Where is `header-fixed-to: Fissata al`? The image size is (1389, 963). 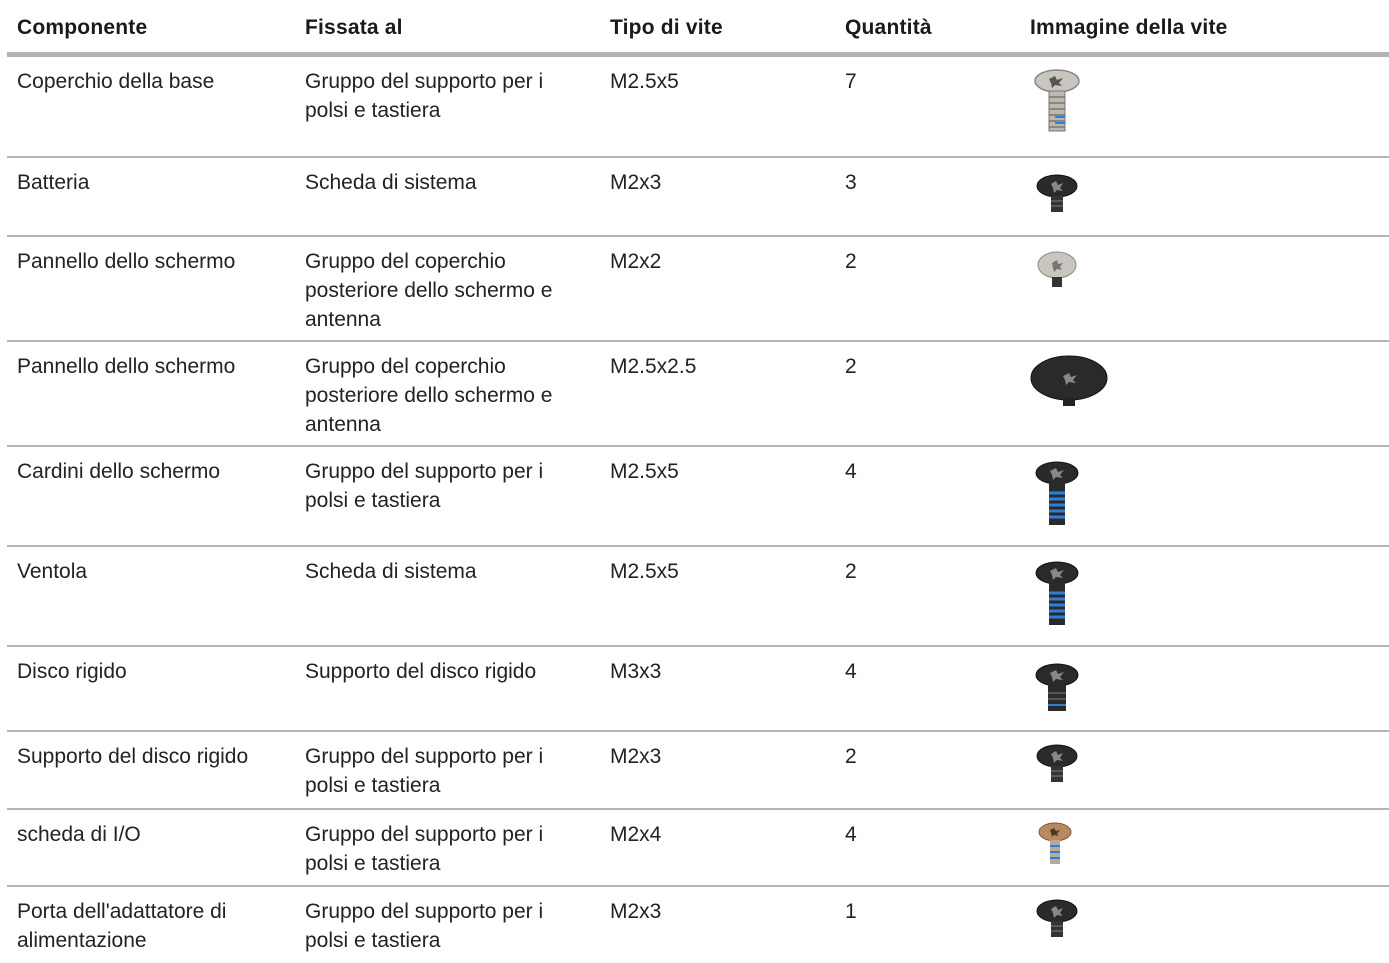
header-fixed-to: Fissata al is located at coordinates (354, 27).